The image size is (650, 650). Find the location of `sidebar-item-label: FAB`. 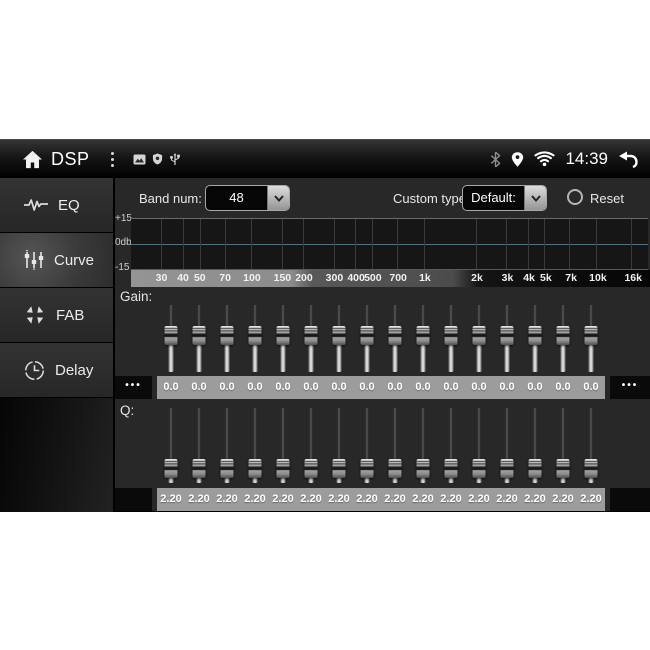

sidebar-item-label: FAB is located at coordinates (70, 315).